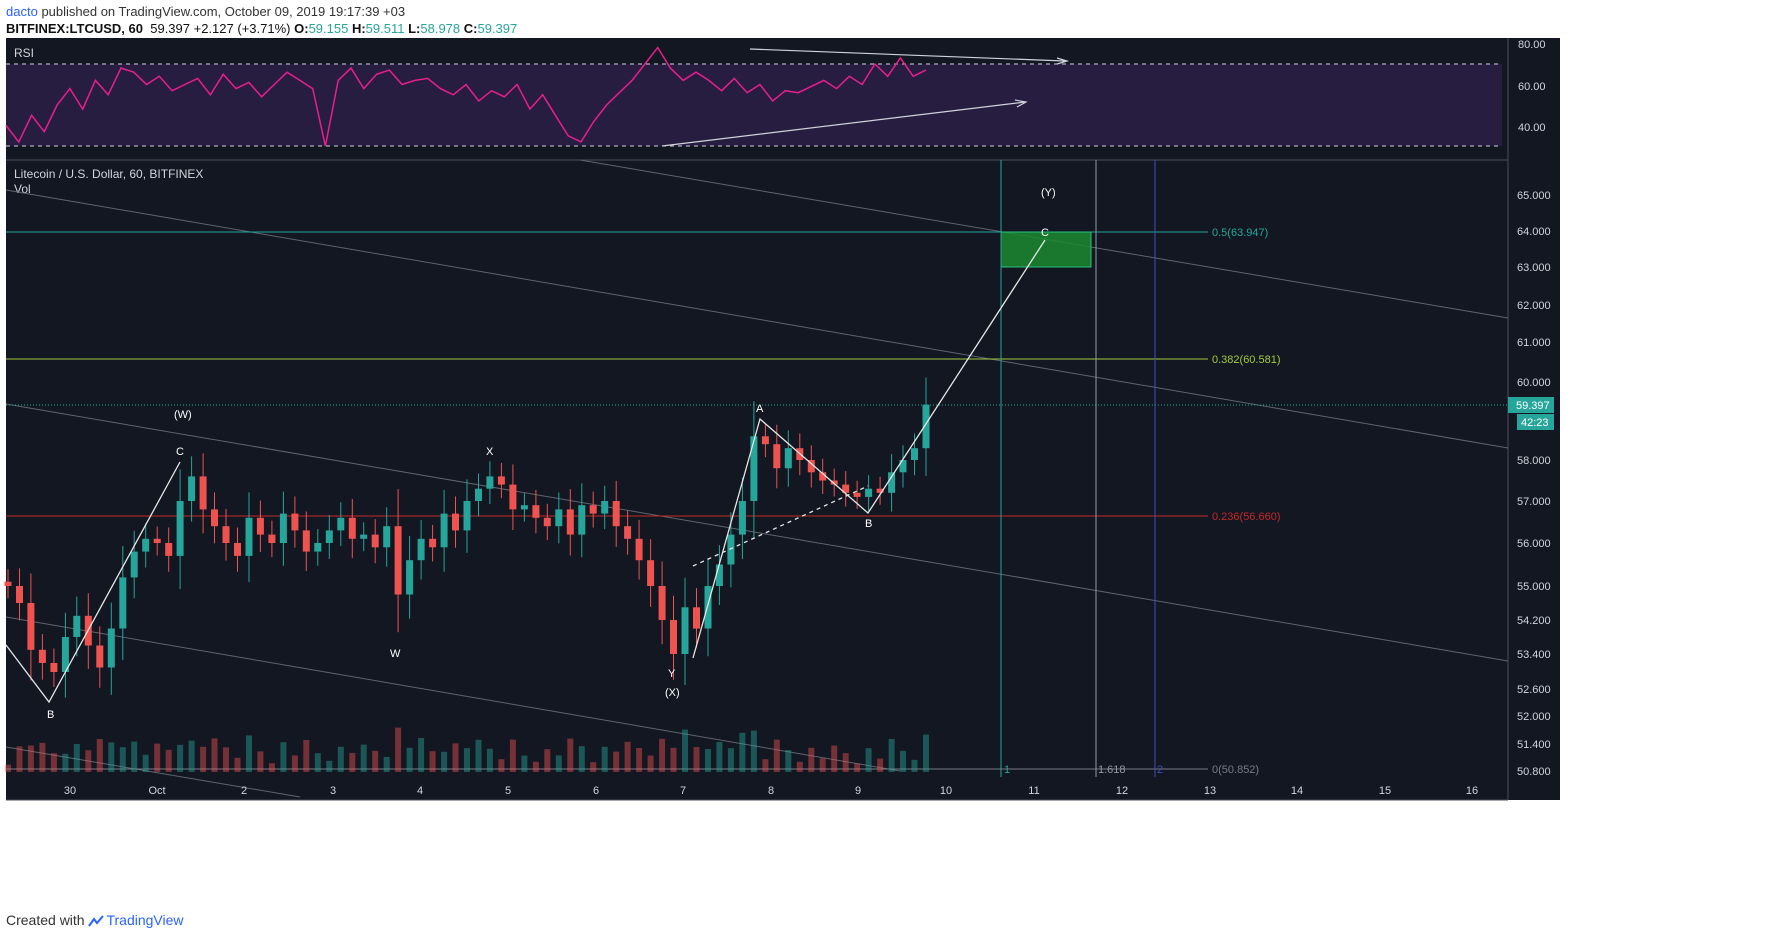  I want to click on x-tick: 13, so click(1210, 791).